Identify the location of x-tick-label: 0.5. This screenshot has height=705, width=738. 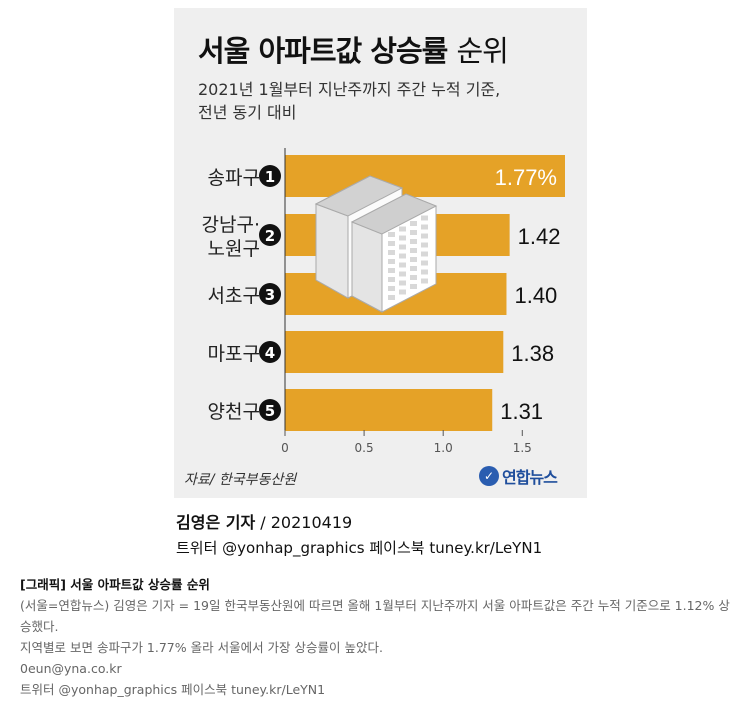
(364, 448).